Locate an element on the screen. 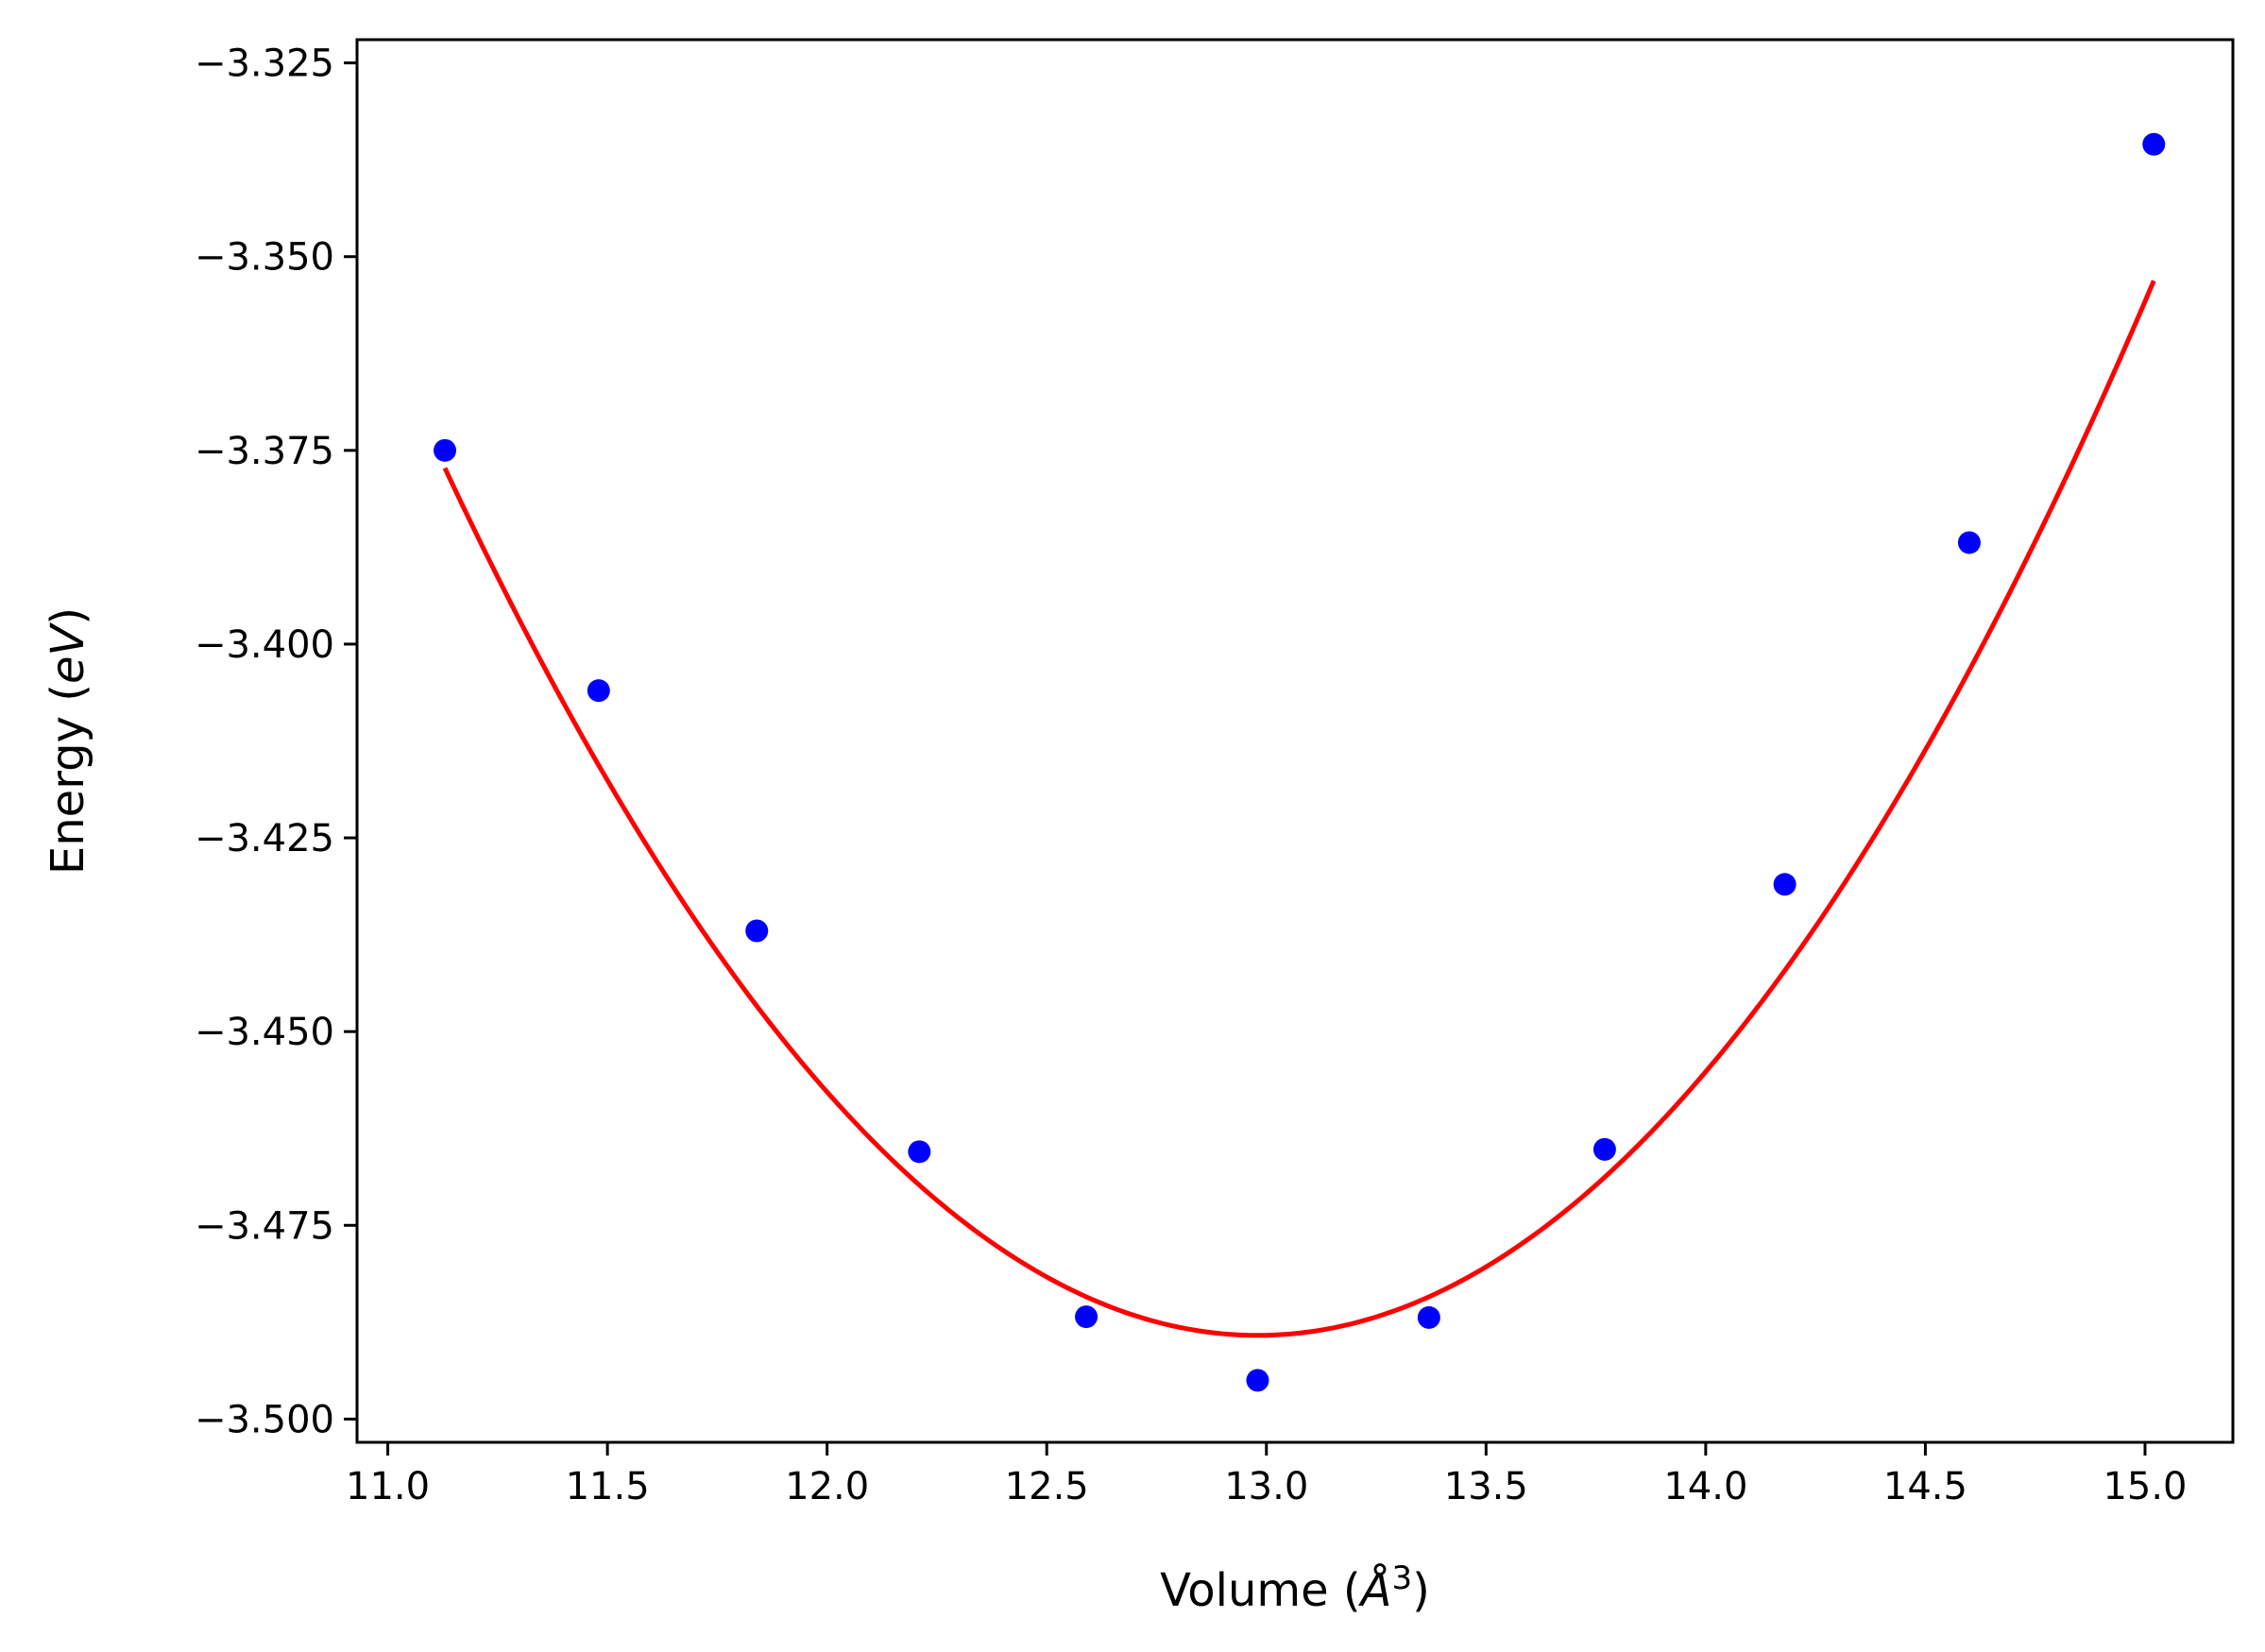  y-tick-label: −3.350 is located at coordinates (264, 258).